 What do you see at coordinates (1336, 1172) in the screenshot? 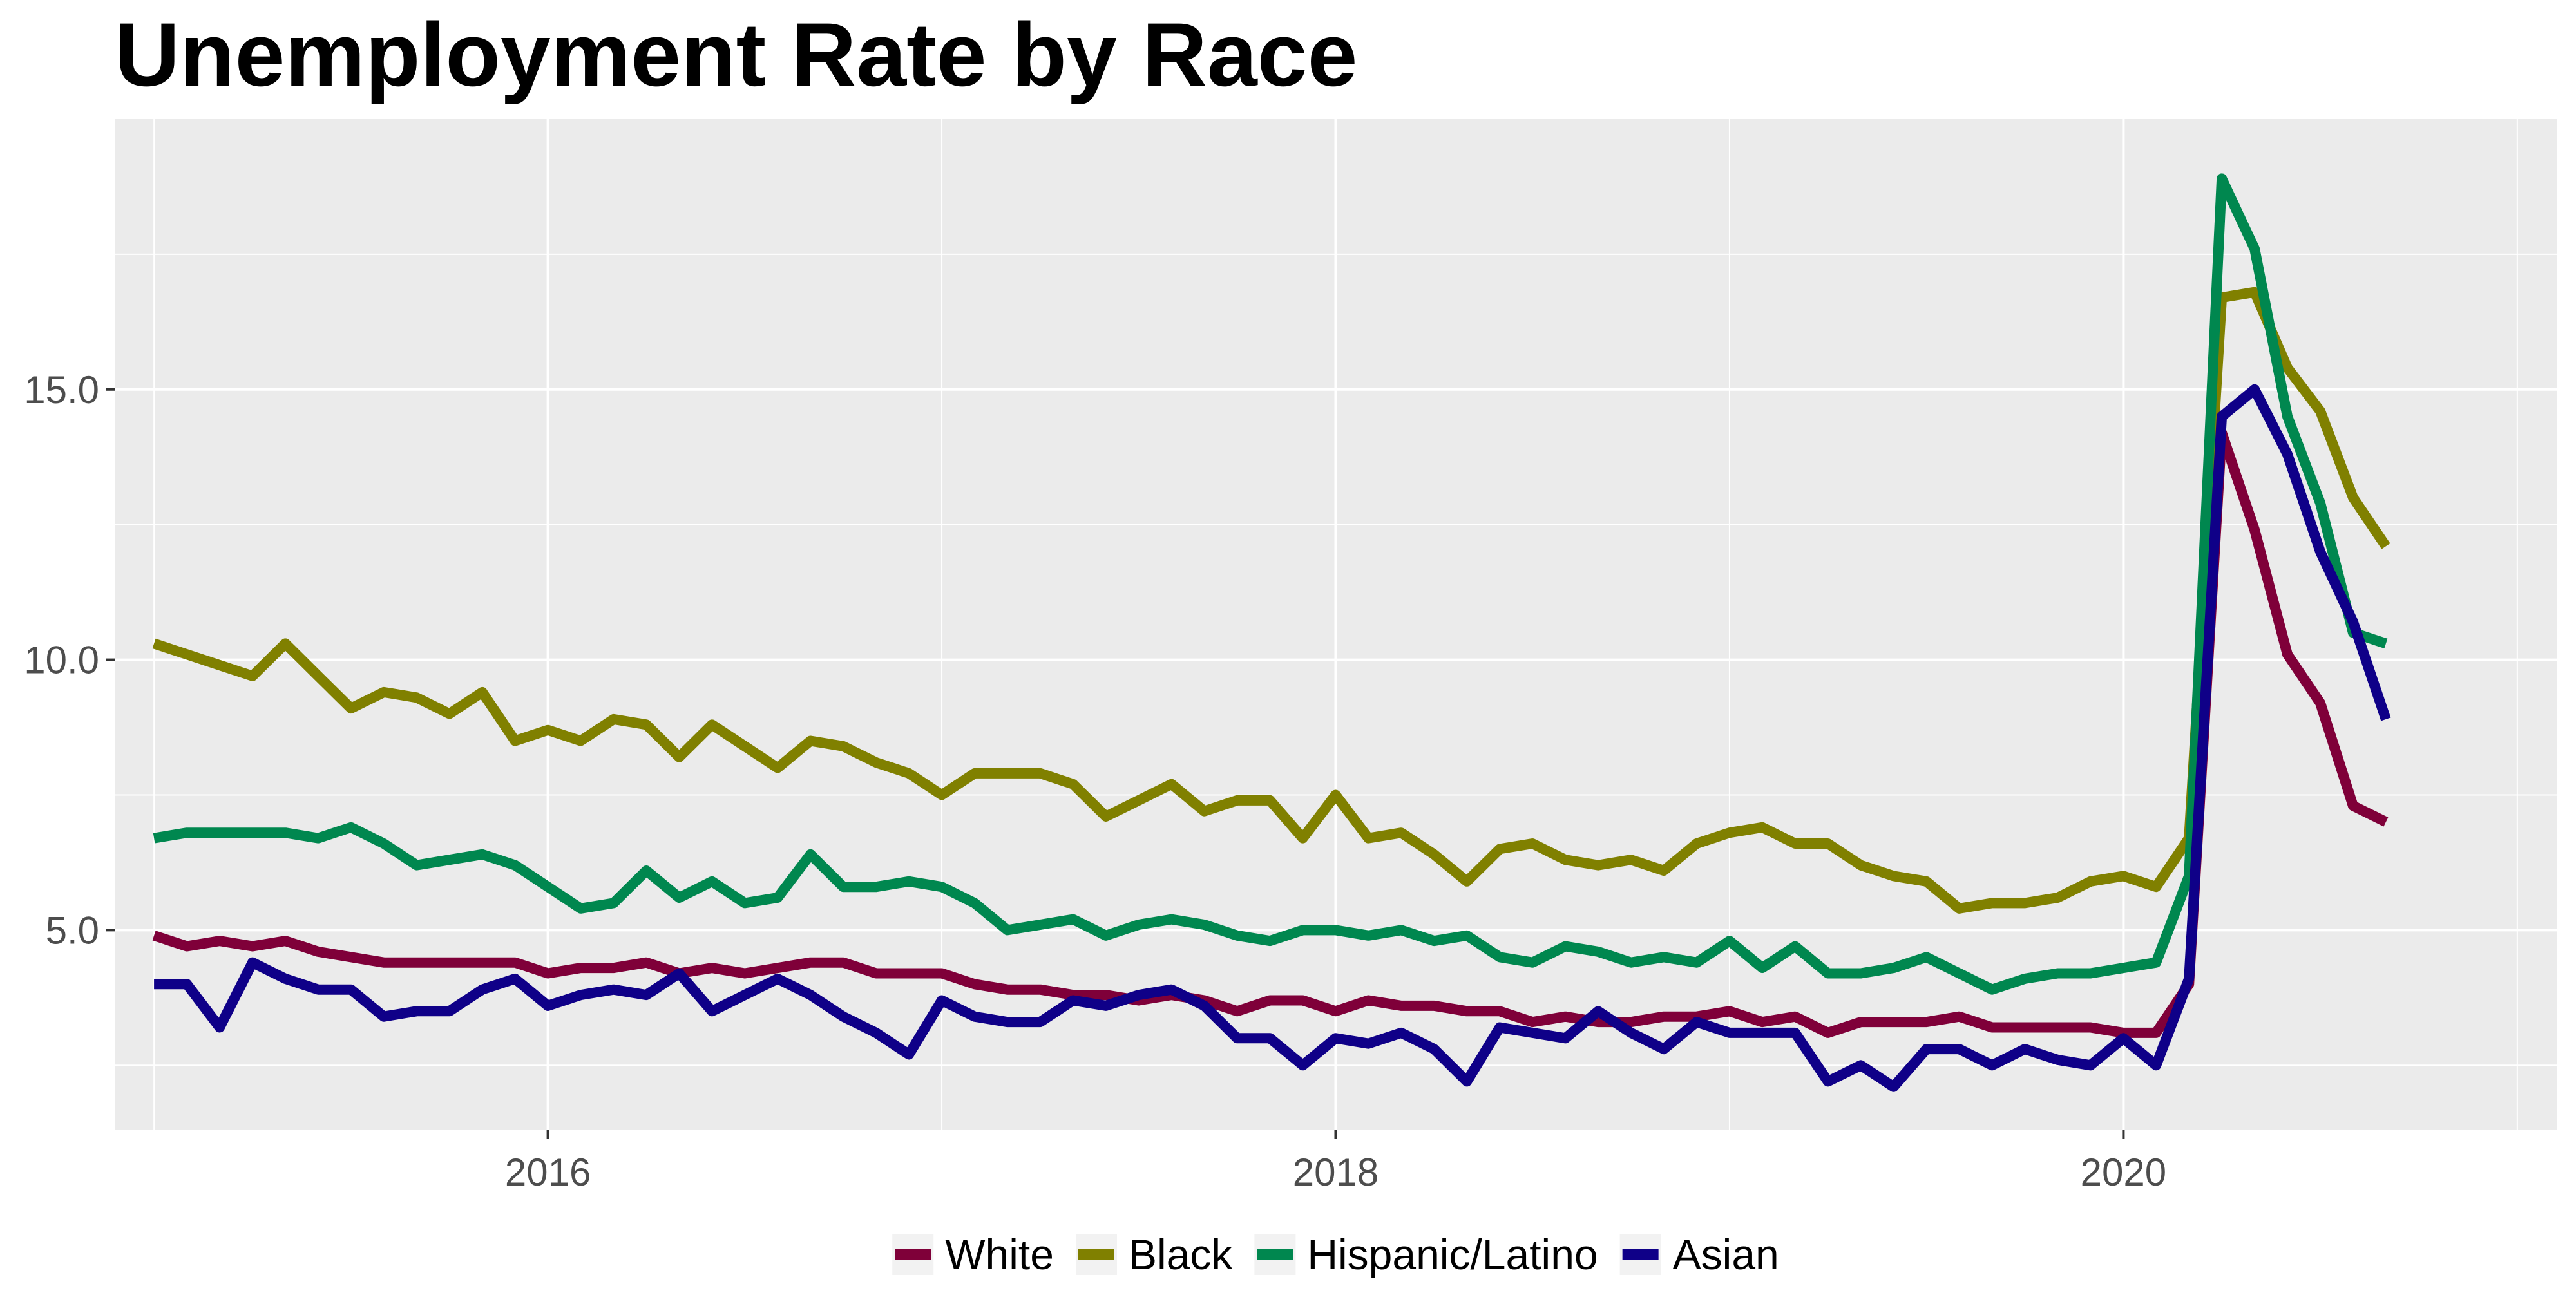
I see `x-tick-label: 2018` at bounding box center [1336, 1172].